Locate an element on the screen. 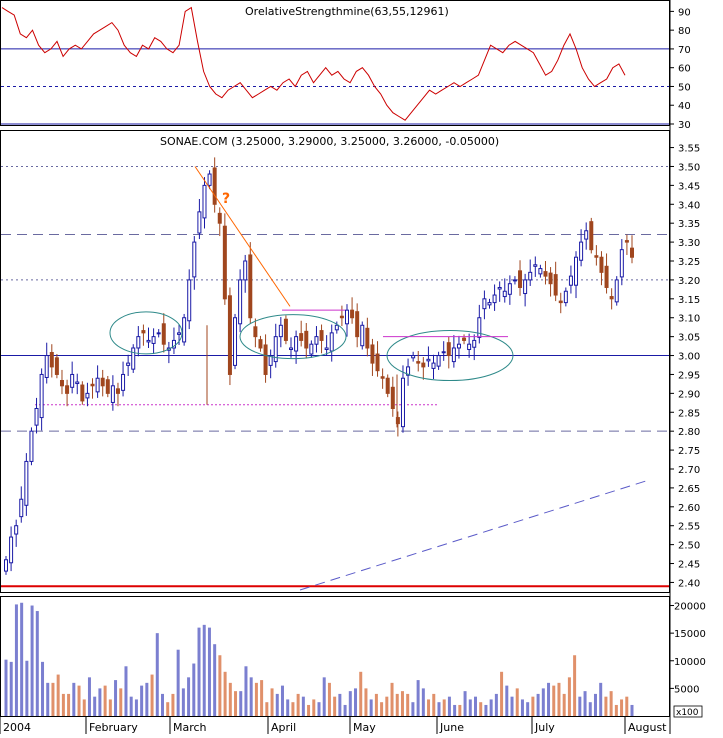  volume-panel: 20000 15000 10000 5000 is located at coordinates (355, 659).